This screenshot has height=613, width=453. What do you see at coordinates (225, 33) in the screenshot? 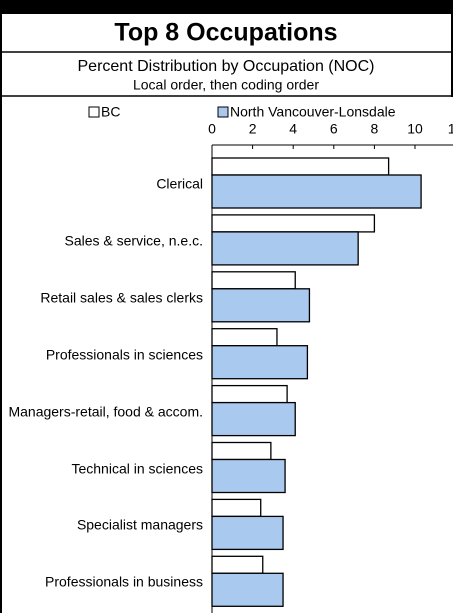
I see `chart-title: Top 8 Occupations` at bounding box center [225, 33].